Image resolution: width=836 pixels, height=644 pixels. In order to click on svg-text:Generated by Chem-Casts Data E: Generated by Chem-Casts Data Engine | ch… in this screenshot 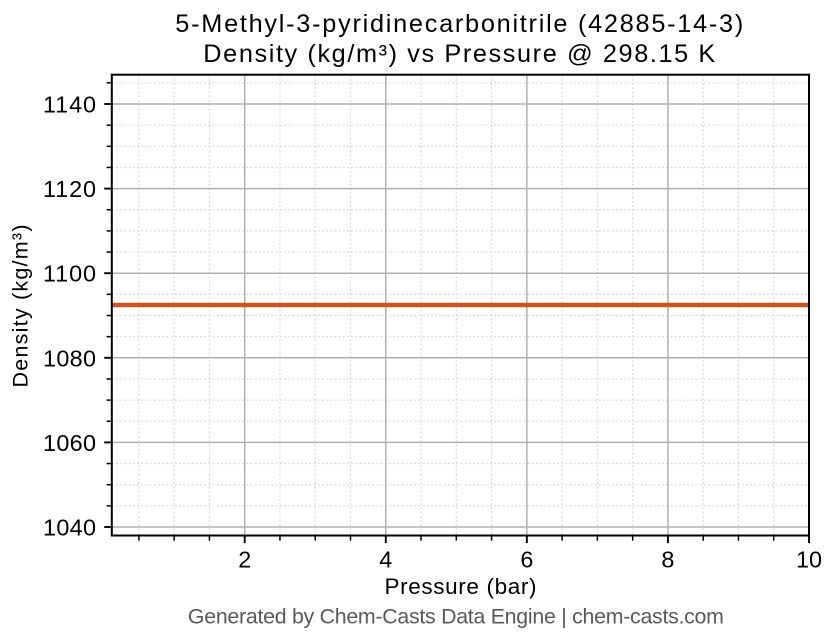, I will do `click(456, 616)`.